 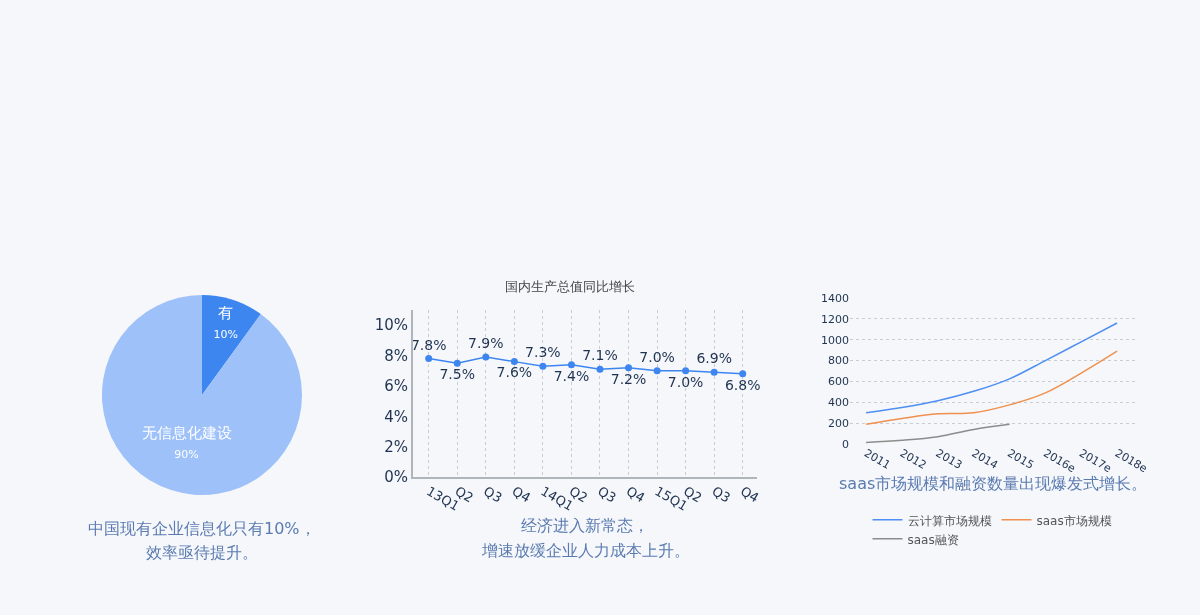 What do you see at coordinates (543, 352) in the screenshot?
I see `text: 7.3%` at bounding box center [543, 352].